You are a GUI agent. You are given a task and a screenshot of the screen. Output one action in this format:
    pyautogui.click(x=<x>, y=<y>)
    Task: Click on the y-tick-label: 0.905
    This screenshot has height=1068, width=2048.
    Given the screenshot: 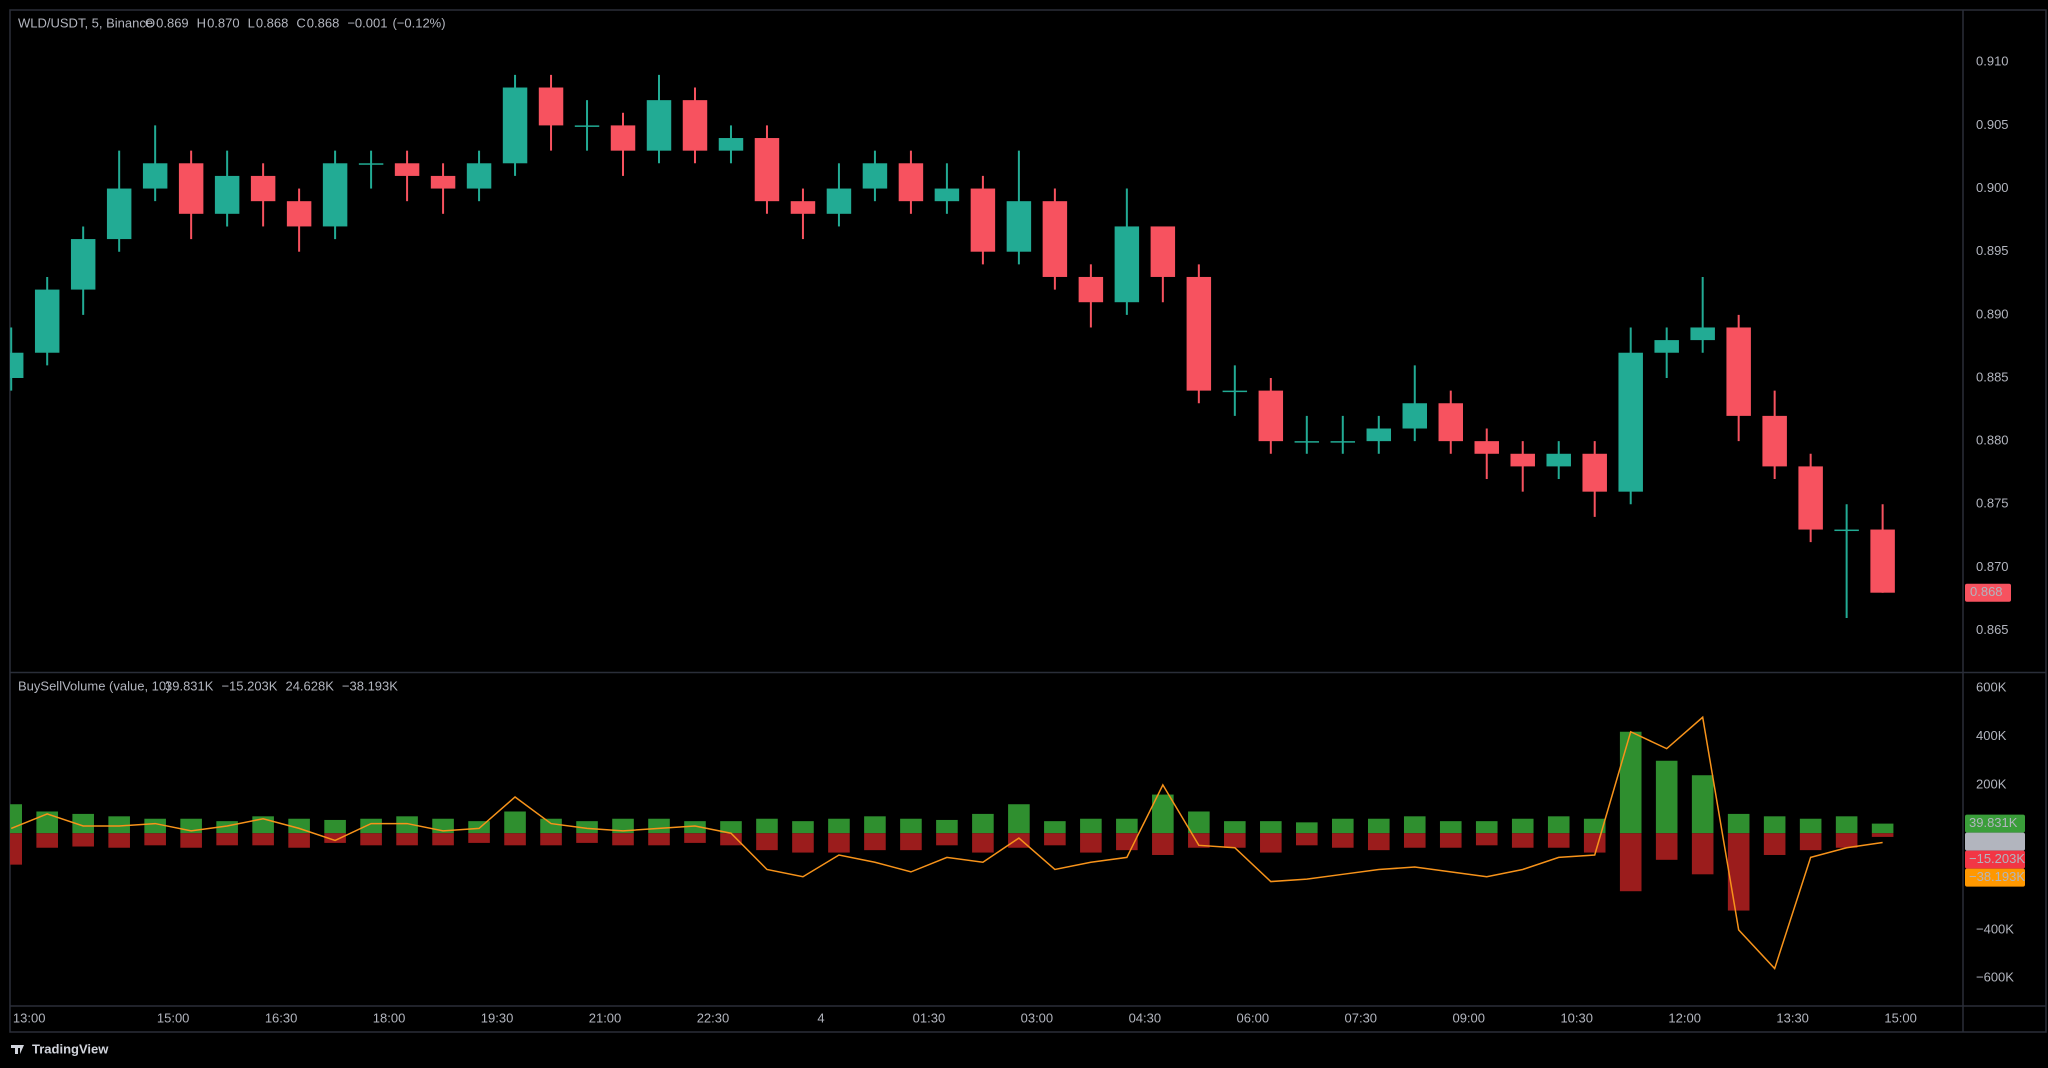 What is the action you would take?
    pyautogui.click(x=1992, y=124)
    